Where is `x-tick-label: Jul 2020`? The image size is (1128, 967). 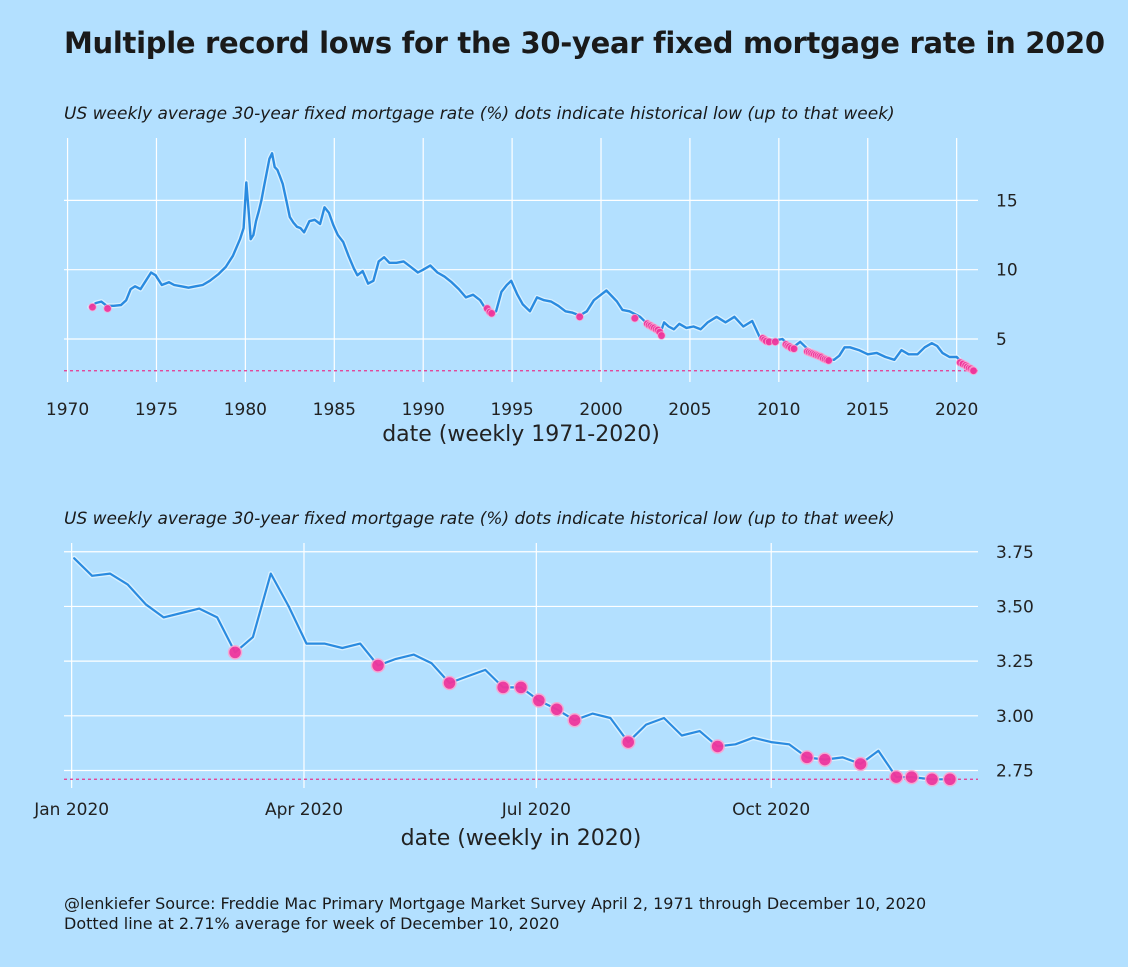 x-tick-label: Jul 2020 is located at coordinates (536, 810).